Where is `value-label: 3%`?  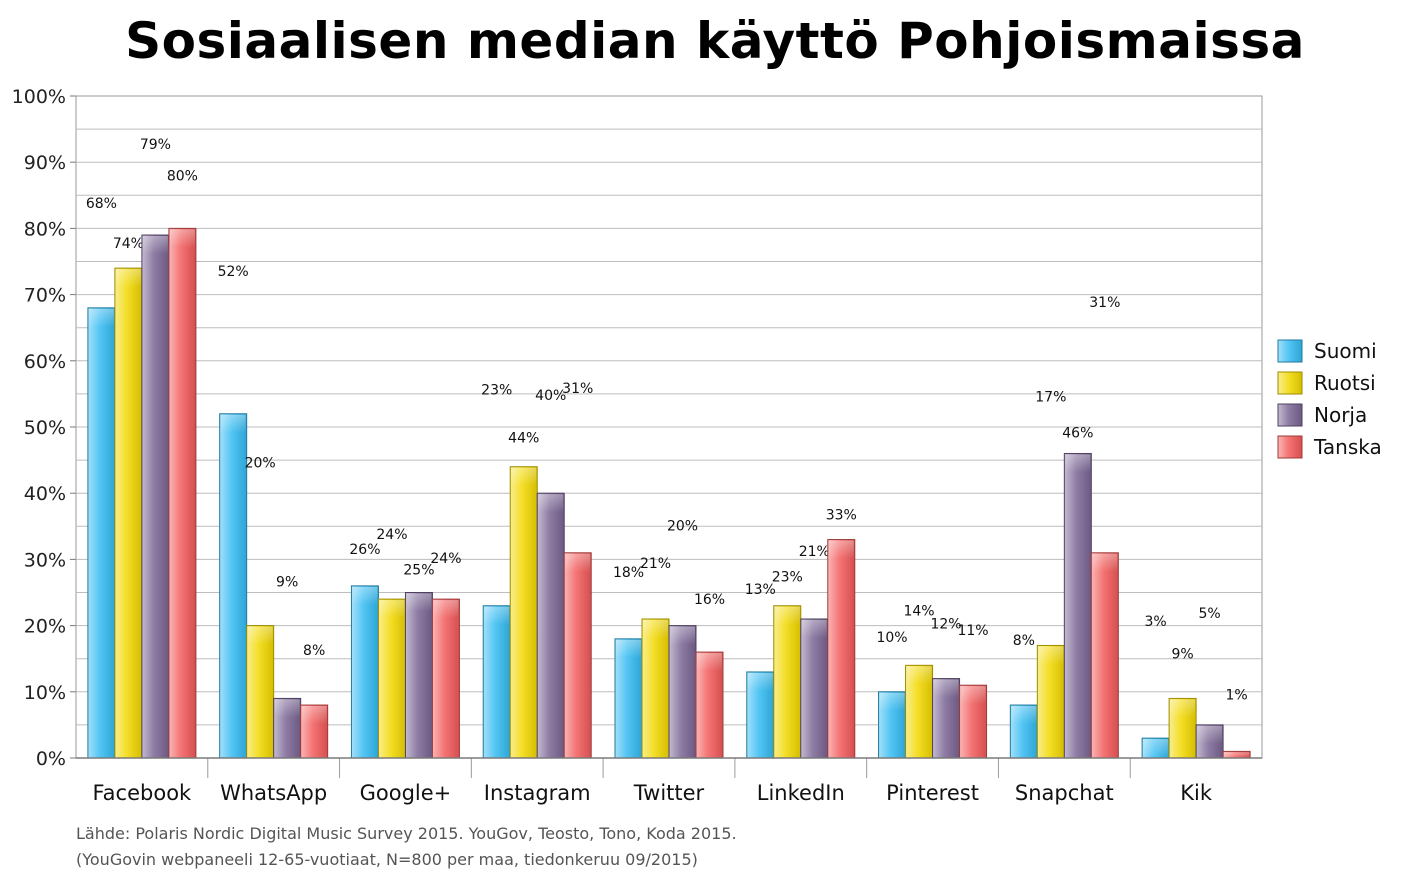 value-label: 3% is located at coordinates (1156, 622).